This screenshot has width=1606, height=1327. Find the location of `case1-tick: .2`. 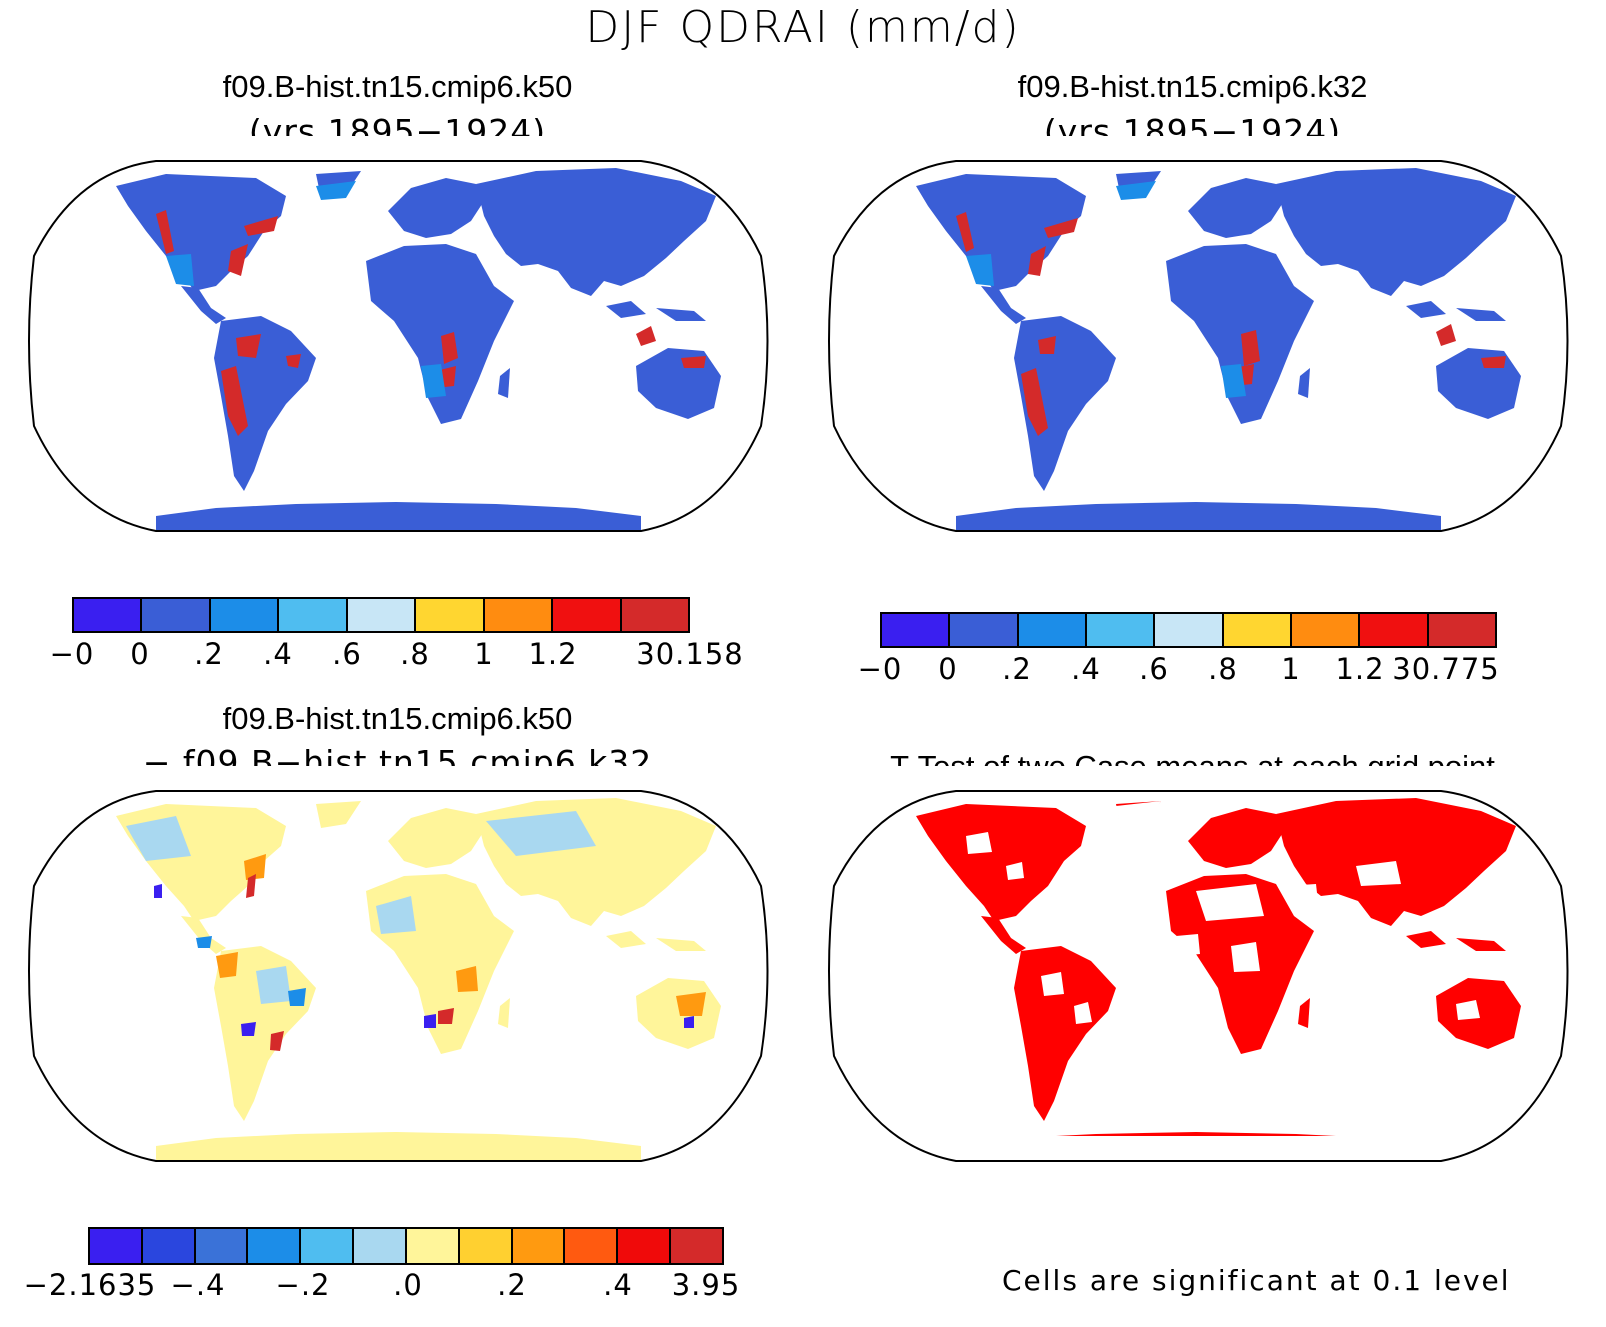

case1-tick: .2 is located at coordinates (209, 654).